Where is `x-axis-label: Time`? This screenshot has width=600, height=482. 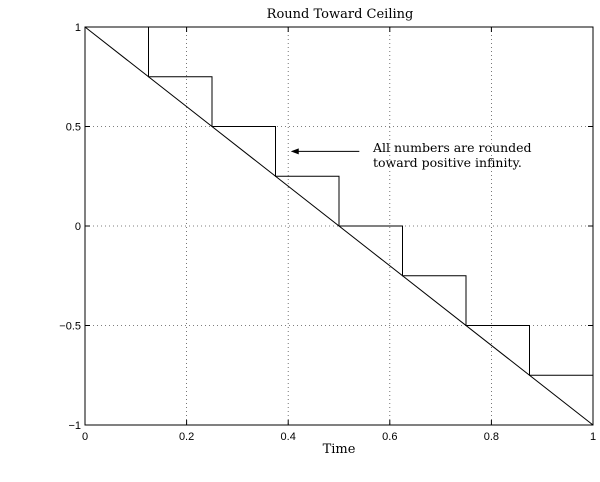
x-axis-label: Time is located at coordinates (339, 449).